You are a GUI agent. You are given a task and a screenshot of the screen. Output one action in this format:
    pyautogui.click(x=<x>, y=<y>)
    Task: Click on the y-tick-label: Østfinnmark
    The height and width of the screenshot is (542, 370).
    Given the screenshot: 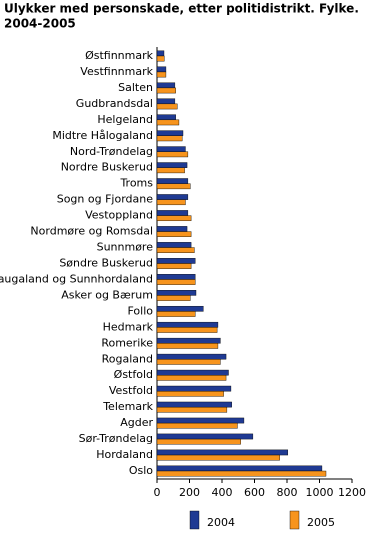 What is the action you would take?
    pyautogui.click(x=119, y=55)
    